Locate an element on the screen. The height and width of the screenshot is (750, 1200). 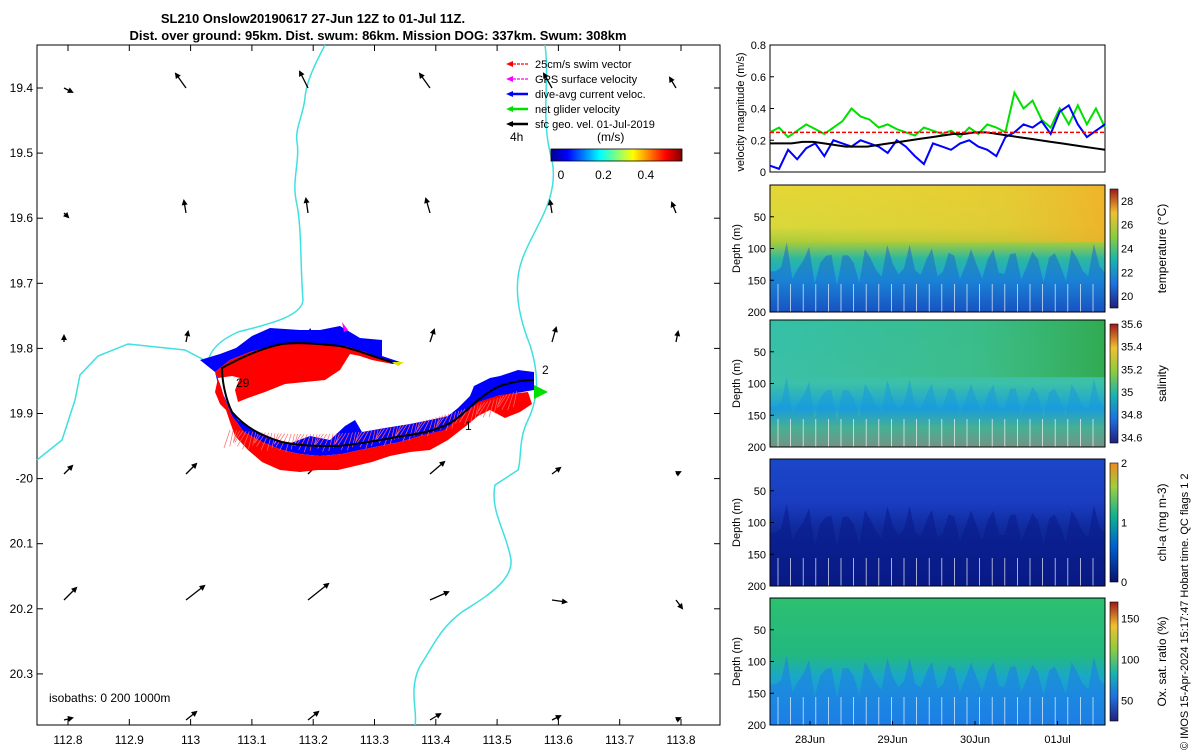
map-x-tick-label: 113.6 is located at coordinates (558, 740).